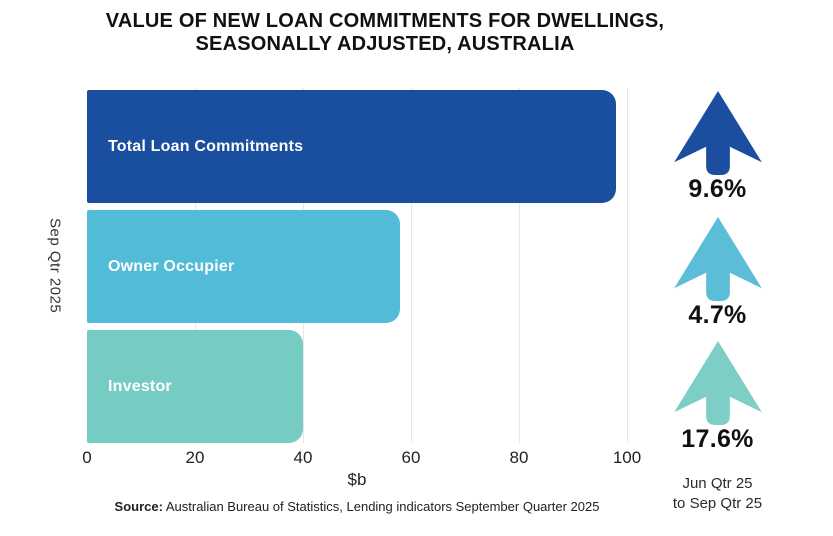 Image resolution: width=833 pixels, height=536 pixels. Describe the element at coordinates (140, 386) in the screenshot. I see `bar-label-investor: Investor` at that location.